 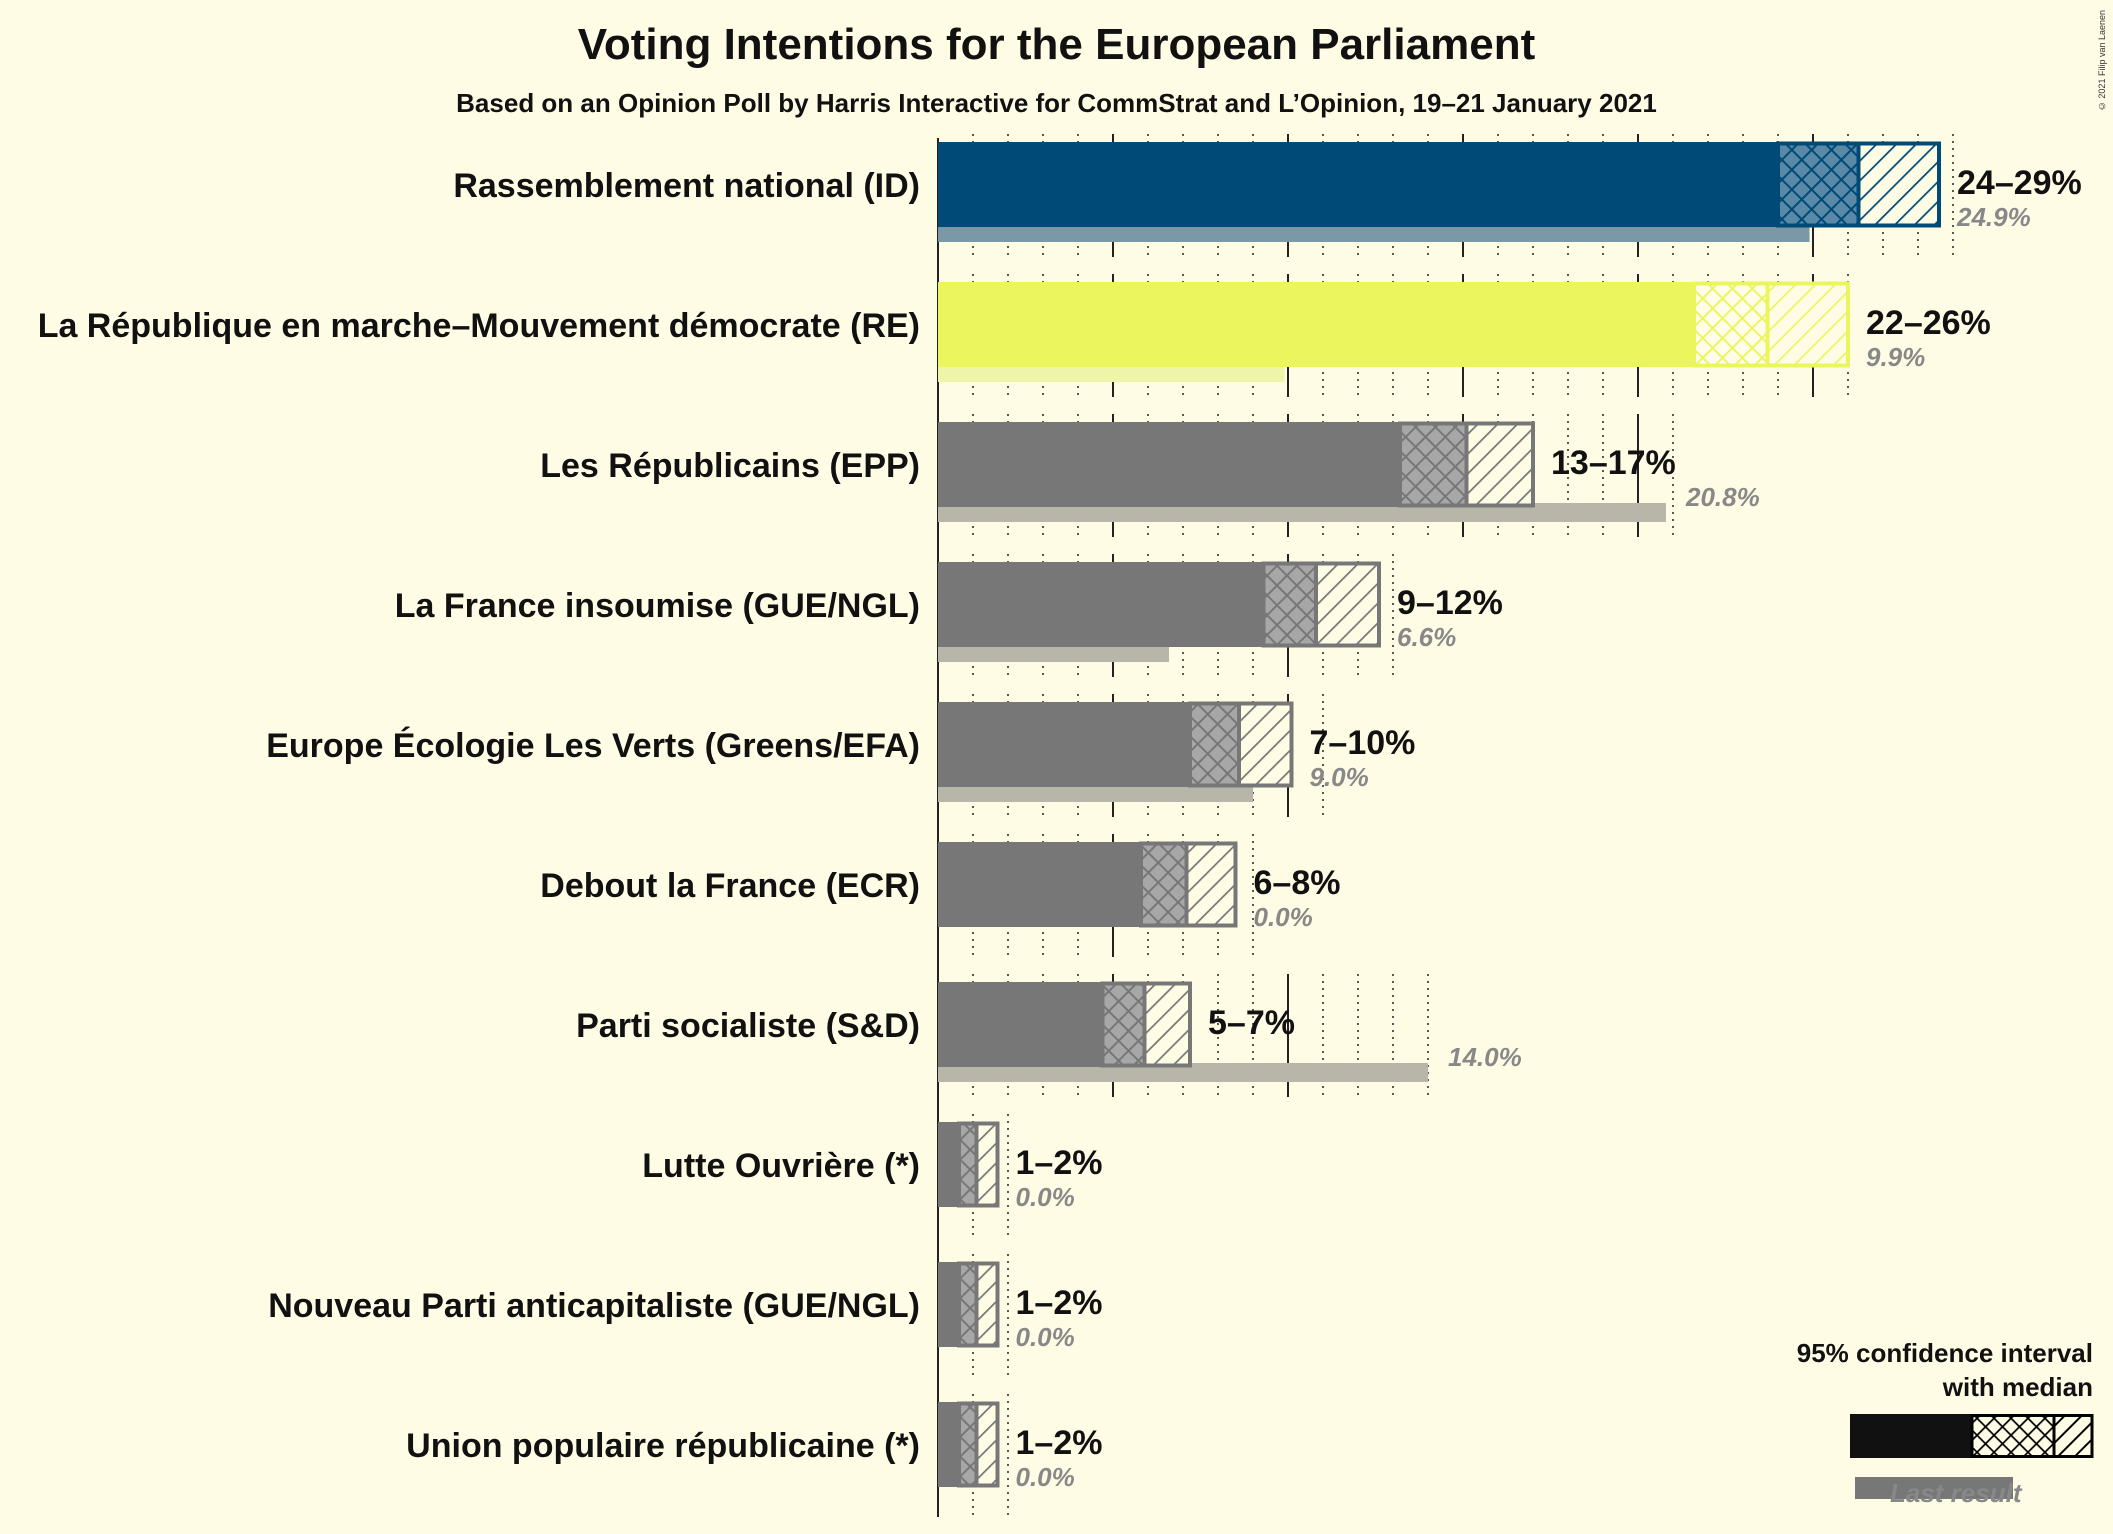 I want to click on legend-last-result: Last result, so click(x=1956, y=1493).